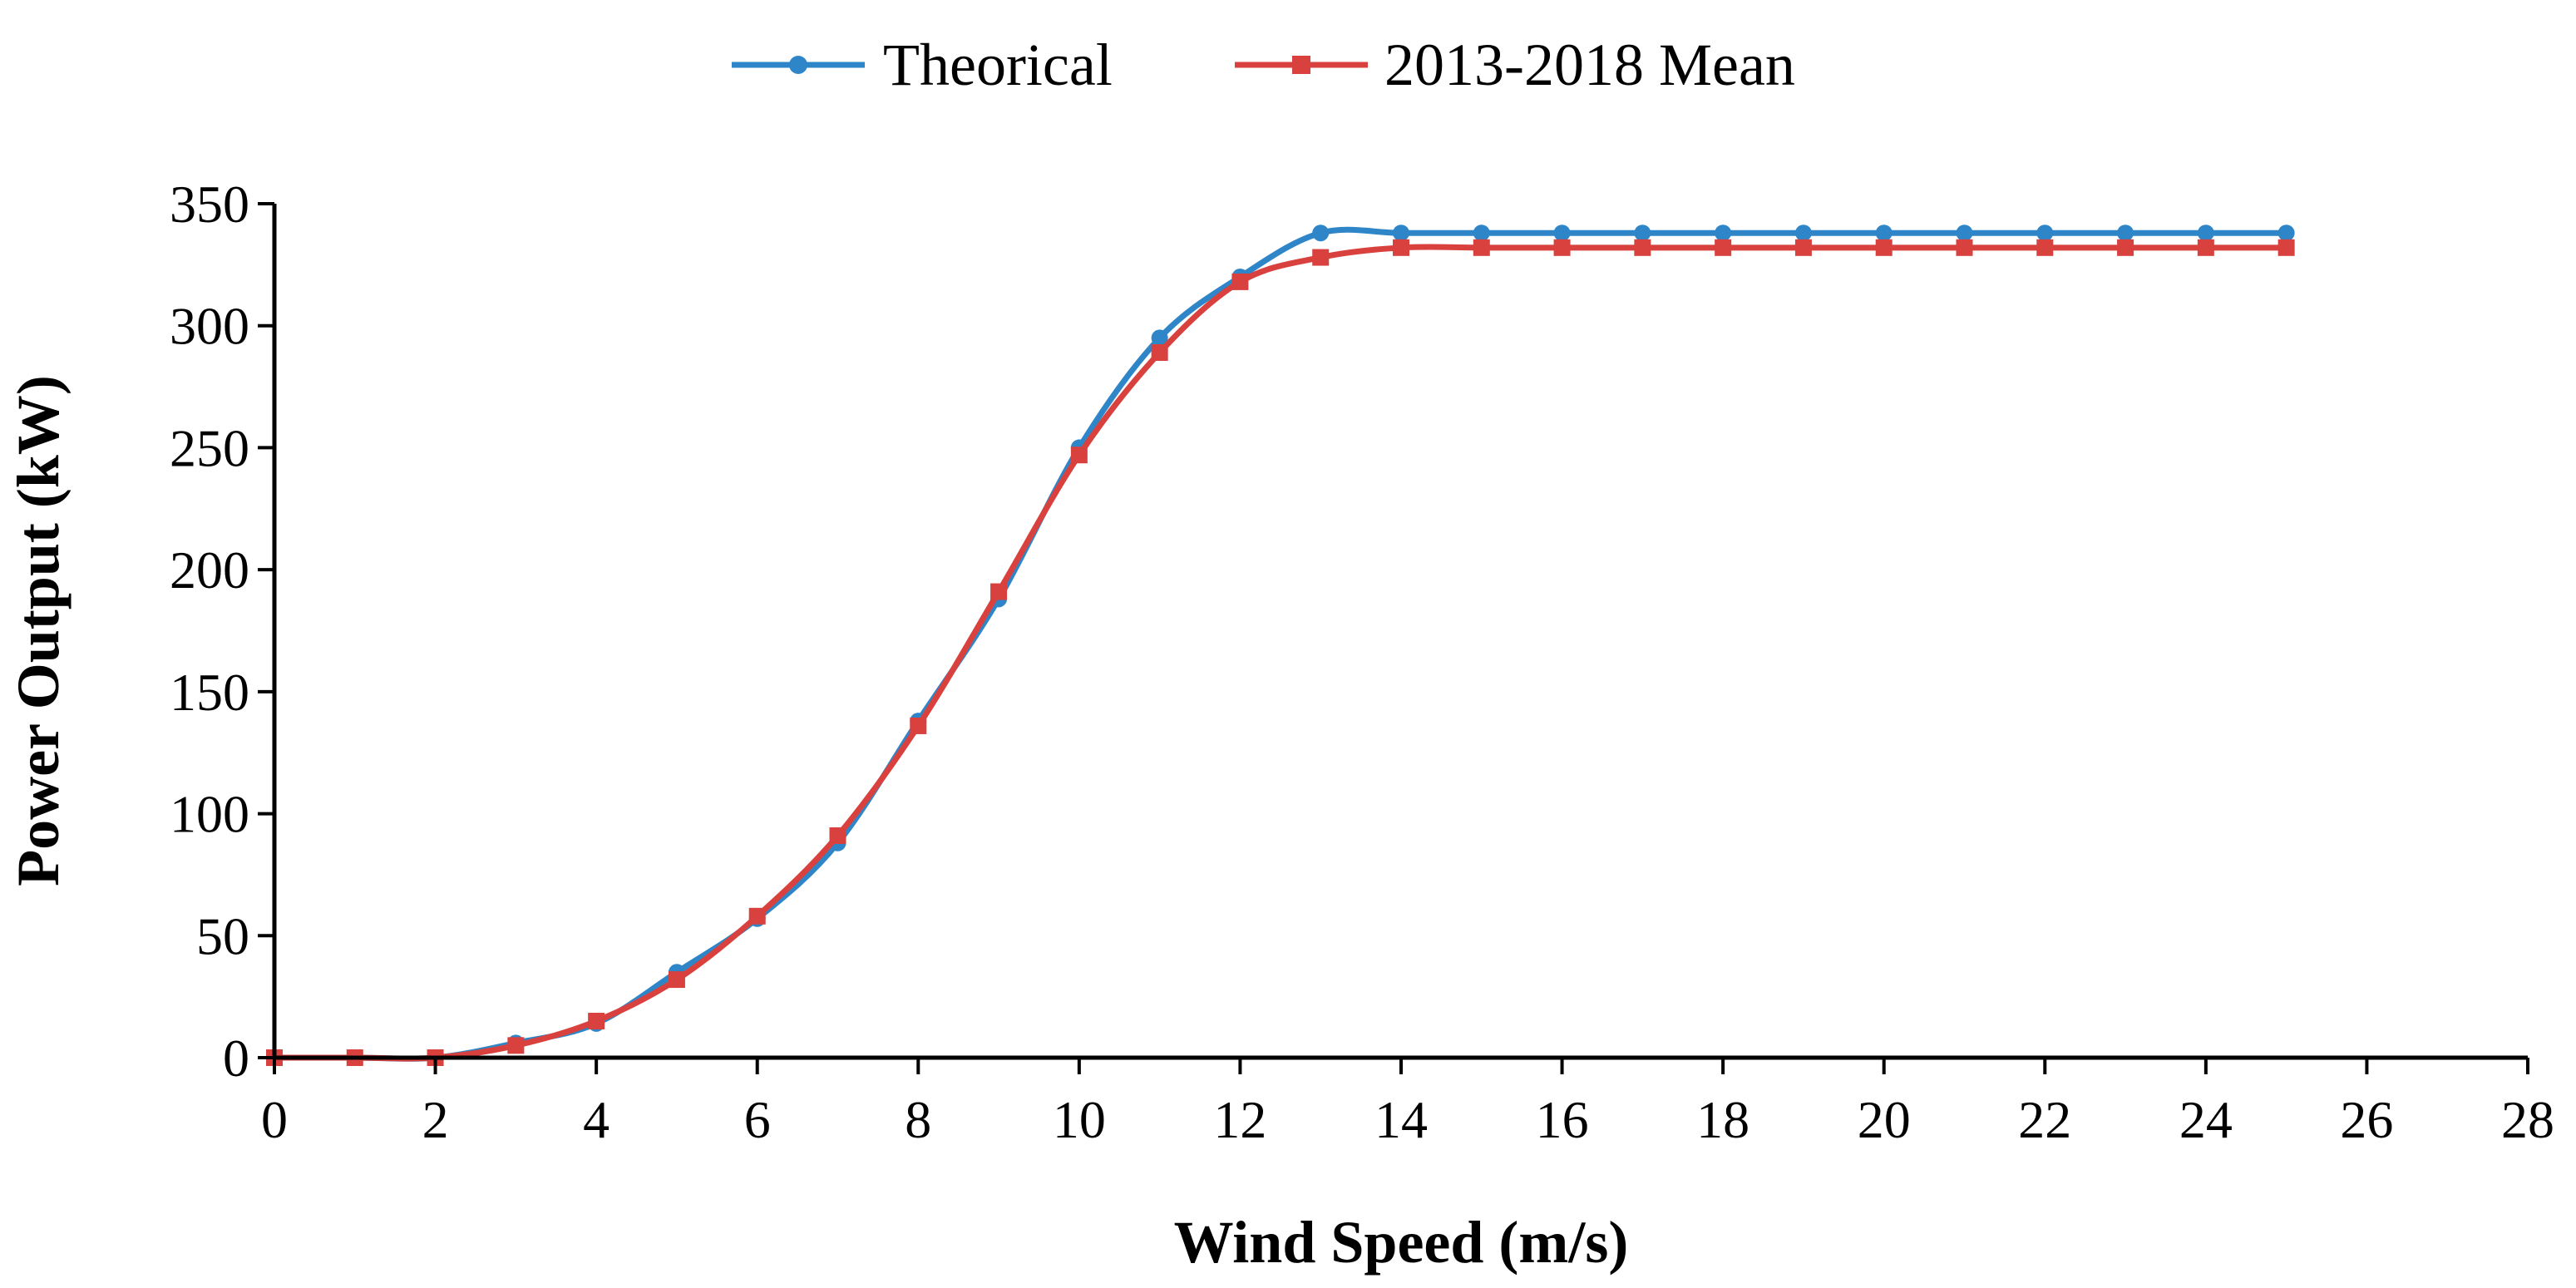  What do you see at coordinates (1722, 1119) in the screenshot?
I see `x-tick-label: 18` at bounding box center [1722, 1119].